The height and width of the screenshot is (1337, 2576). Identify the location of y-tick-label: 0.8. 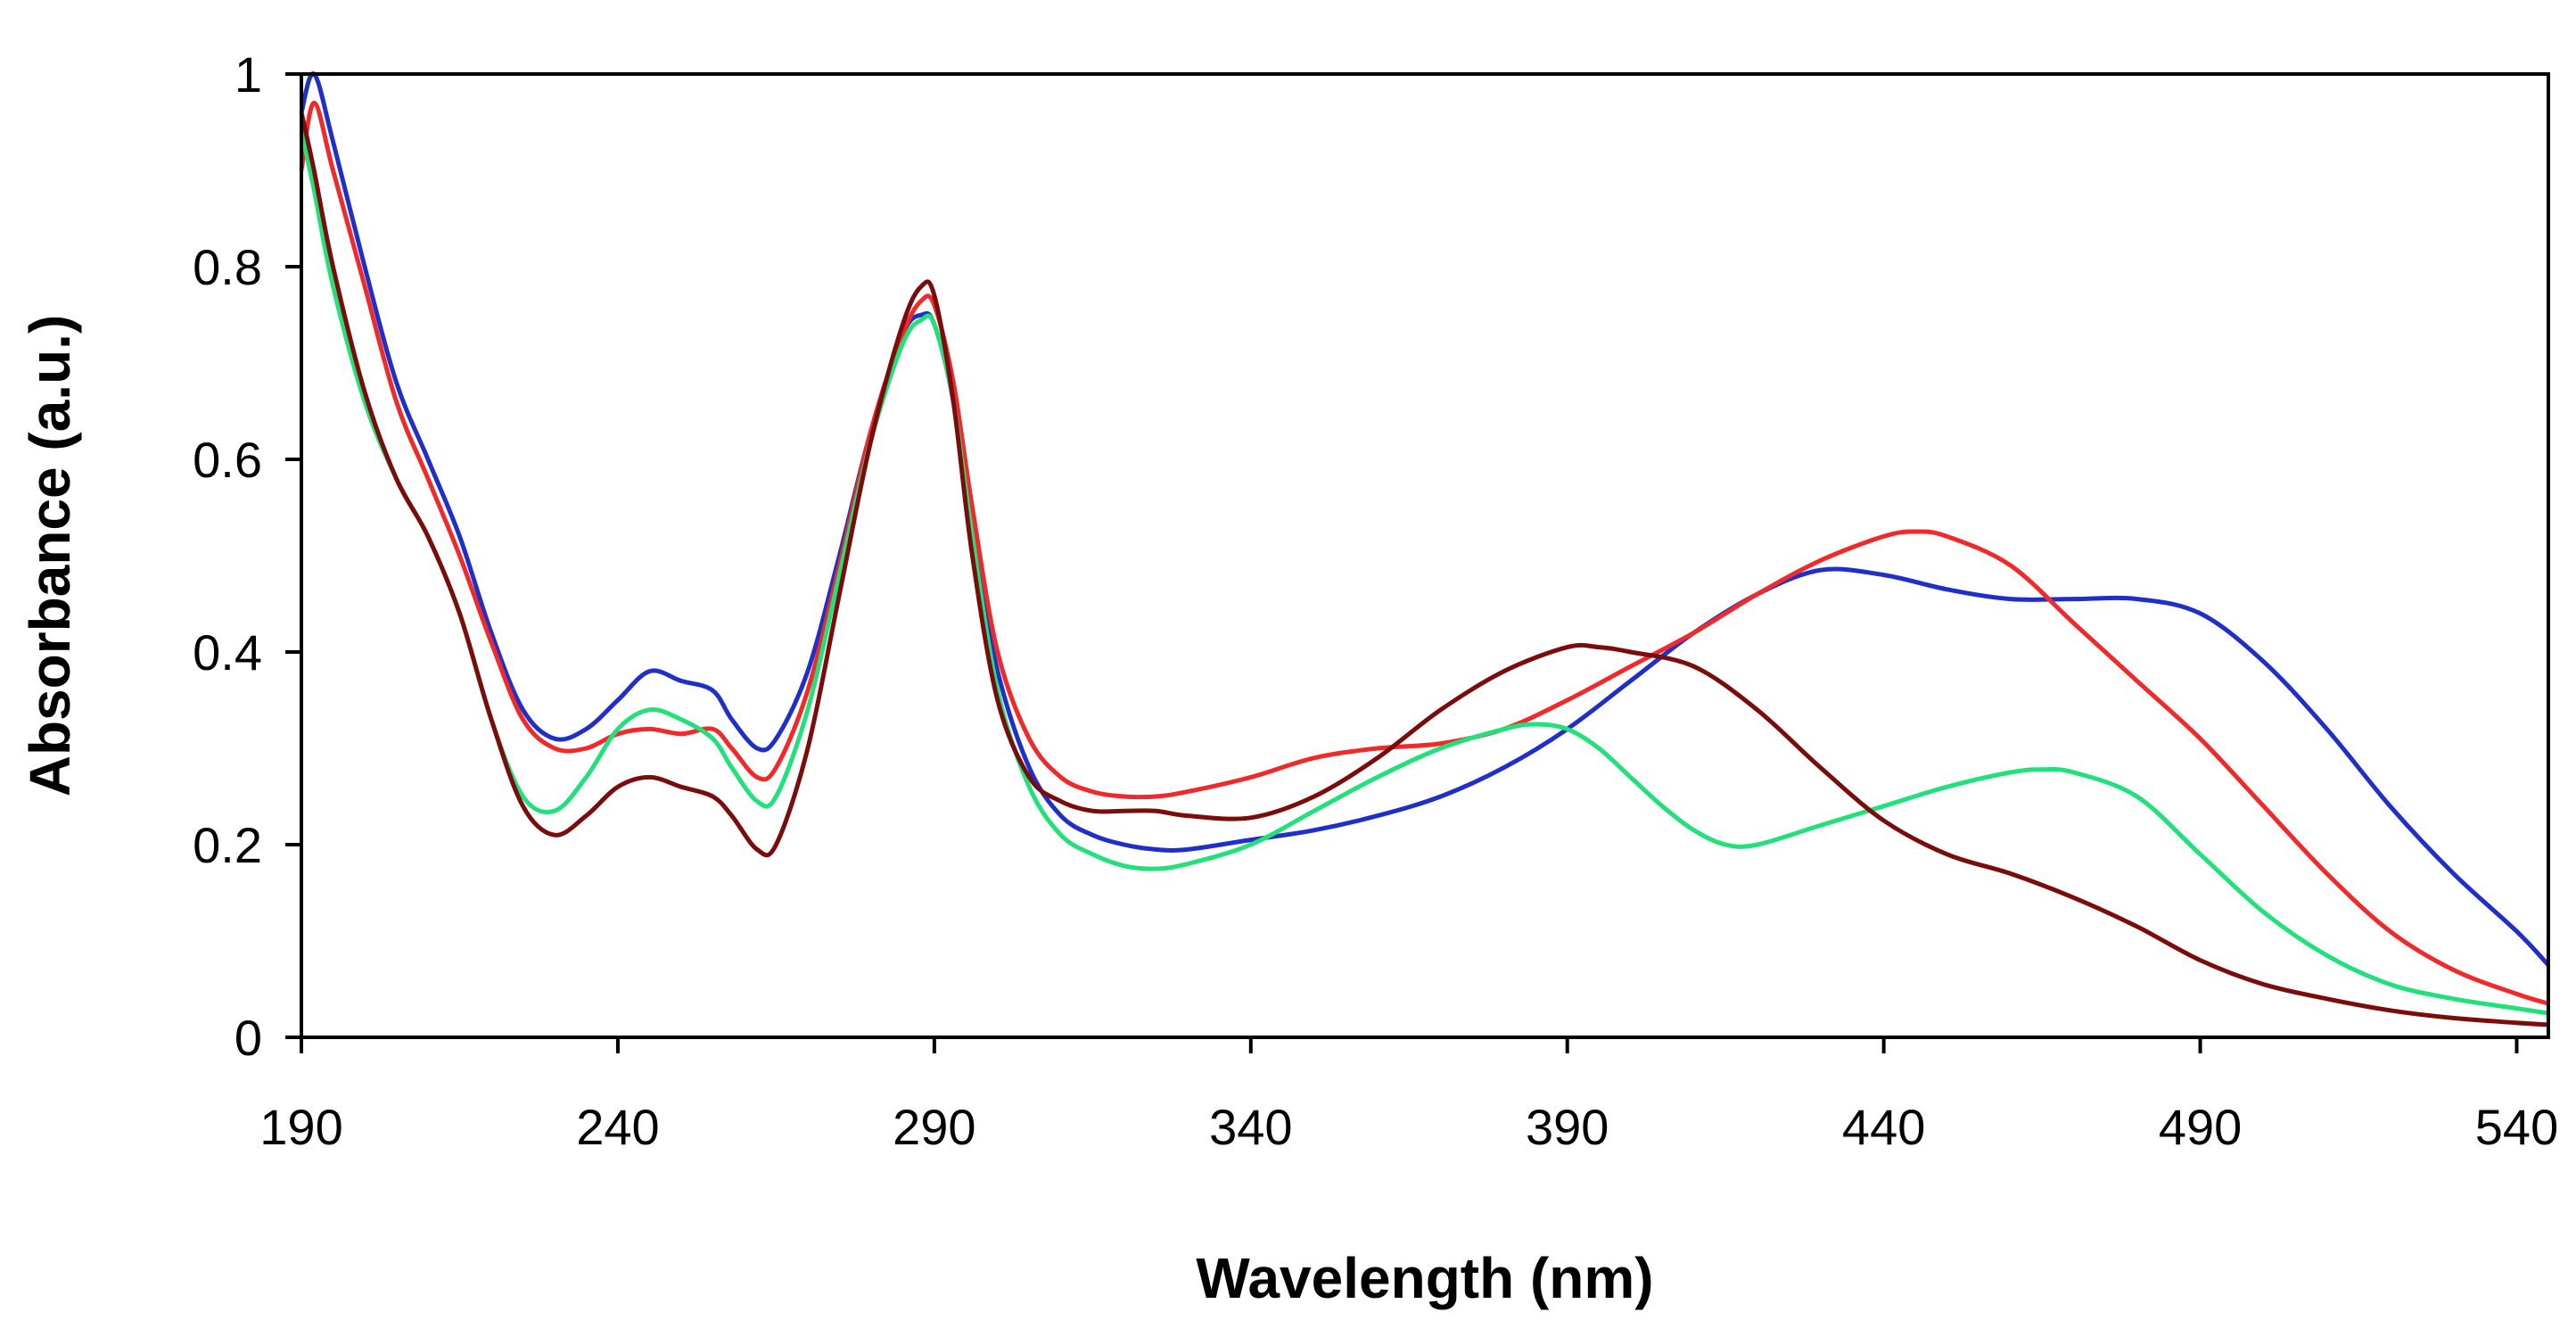
(227, 267).